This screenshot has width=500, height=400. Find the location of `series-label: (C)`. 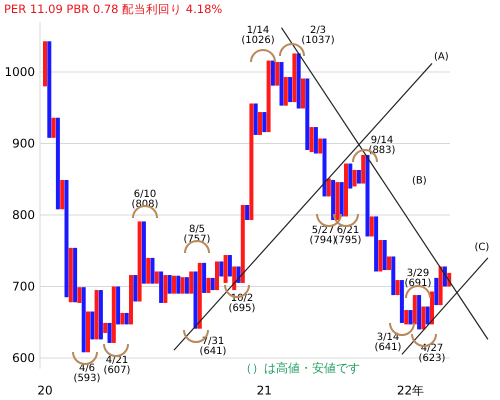

series-label: (C) is located at coordinates (482, 247).